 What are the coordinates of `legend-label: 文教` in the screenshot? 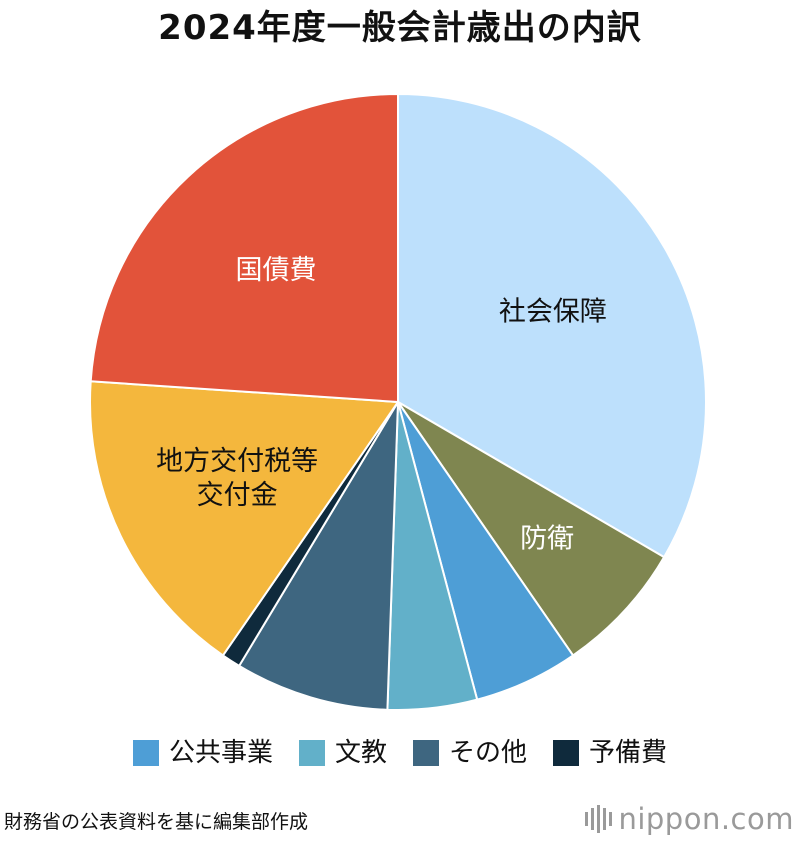 It's located at (360, 753).